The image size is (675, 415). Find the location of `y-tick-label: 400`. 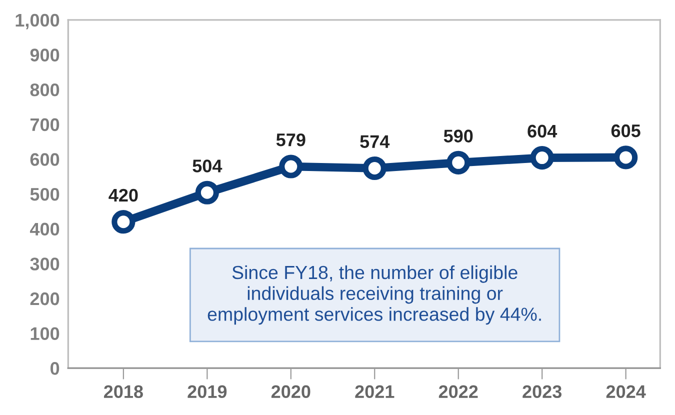

y-tick-label: 400 is located at coordinates (45, 229).